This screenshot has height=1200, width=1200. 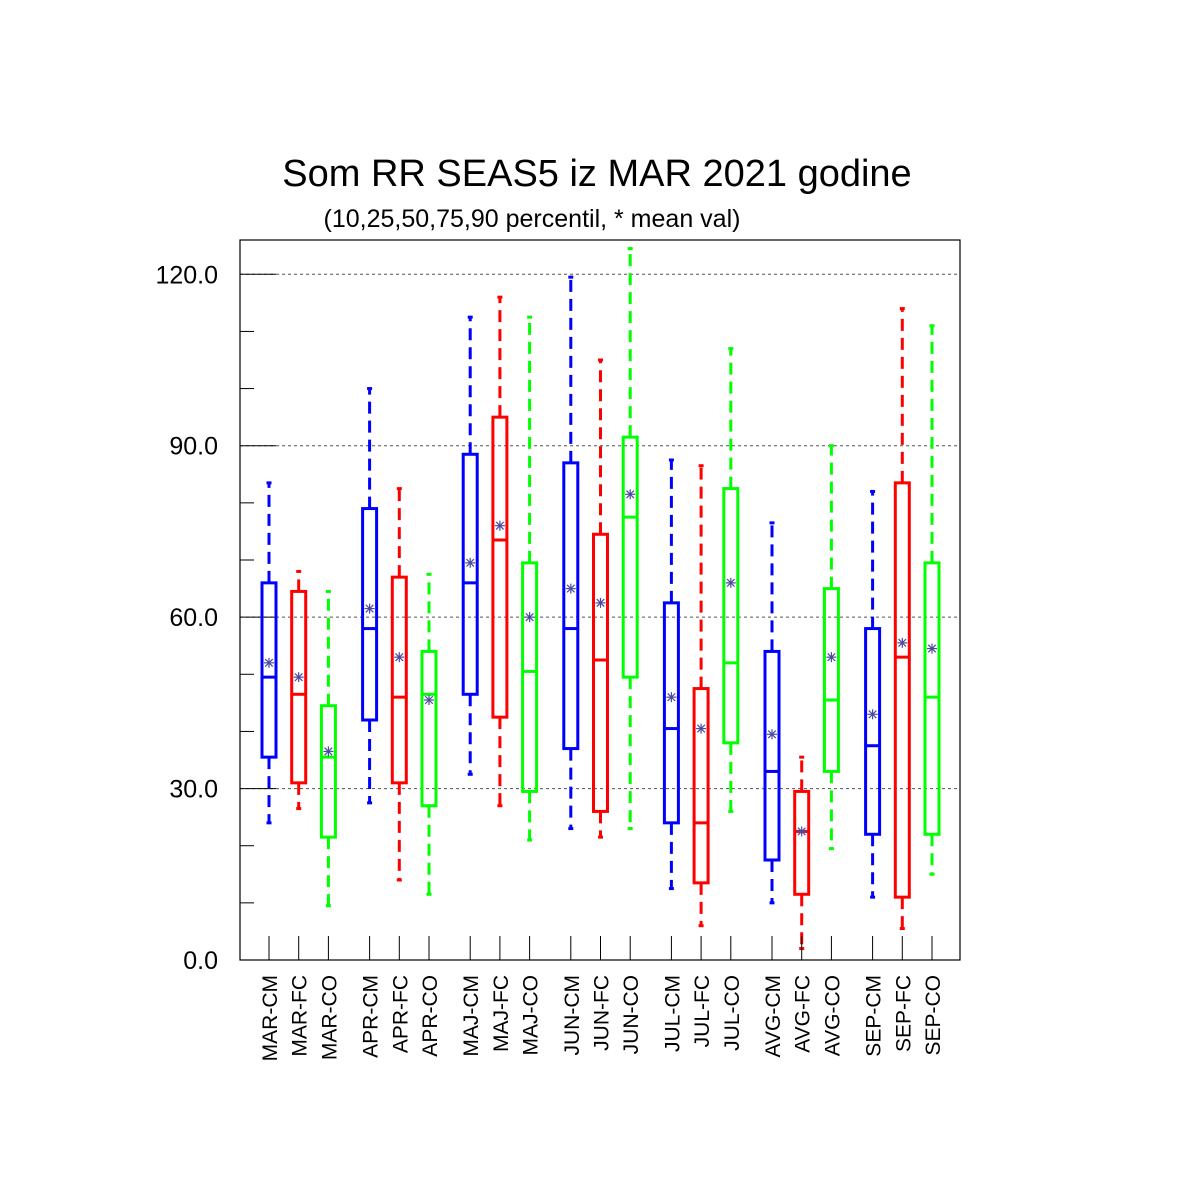 What do you see at coordinates (903, 1013) in the screenshot?
I see `x-tick-label: SEP-FC` at bounding box center [903, 1013].